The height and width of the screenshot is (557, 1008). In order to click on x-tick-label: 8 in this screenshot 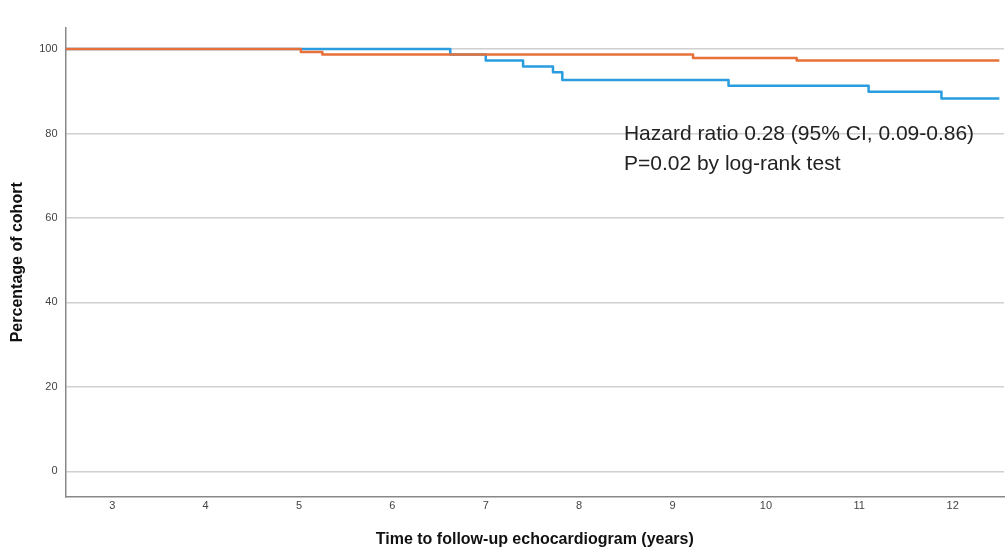, I will do `click(579, 505)`.